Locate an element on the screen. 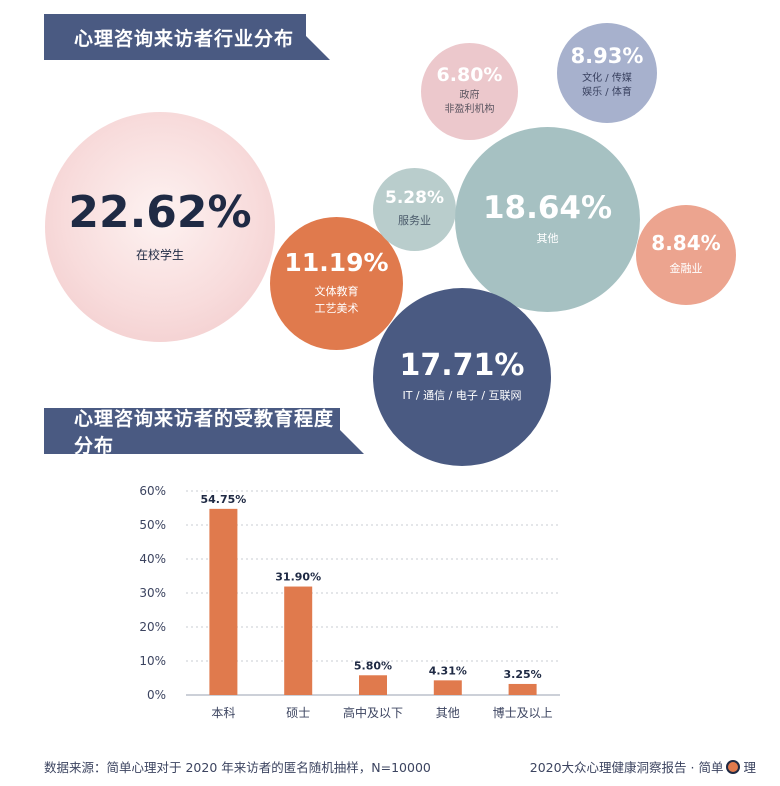  bubble-service-label: 服务业 is located at coordinates (414, 221).